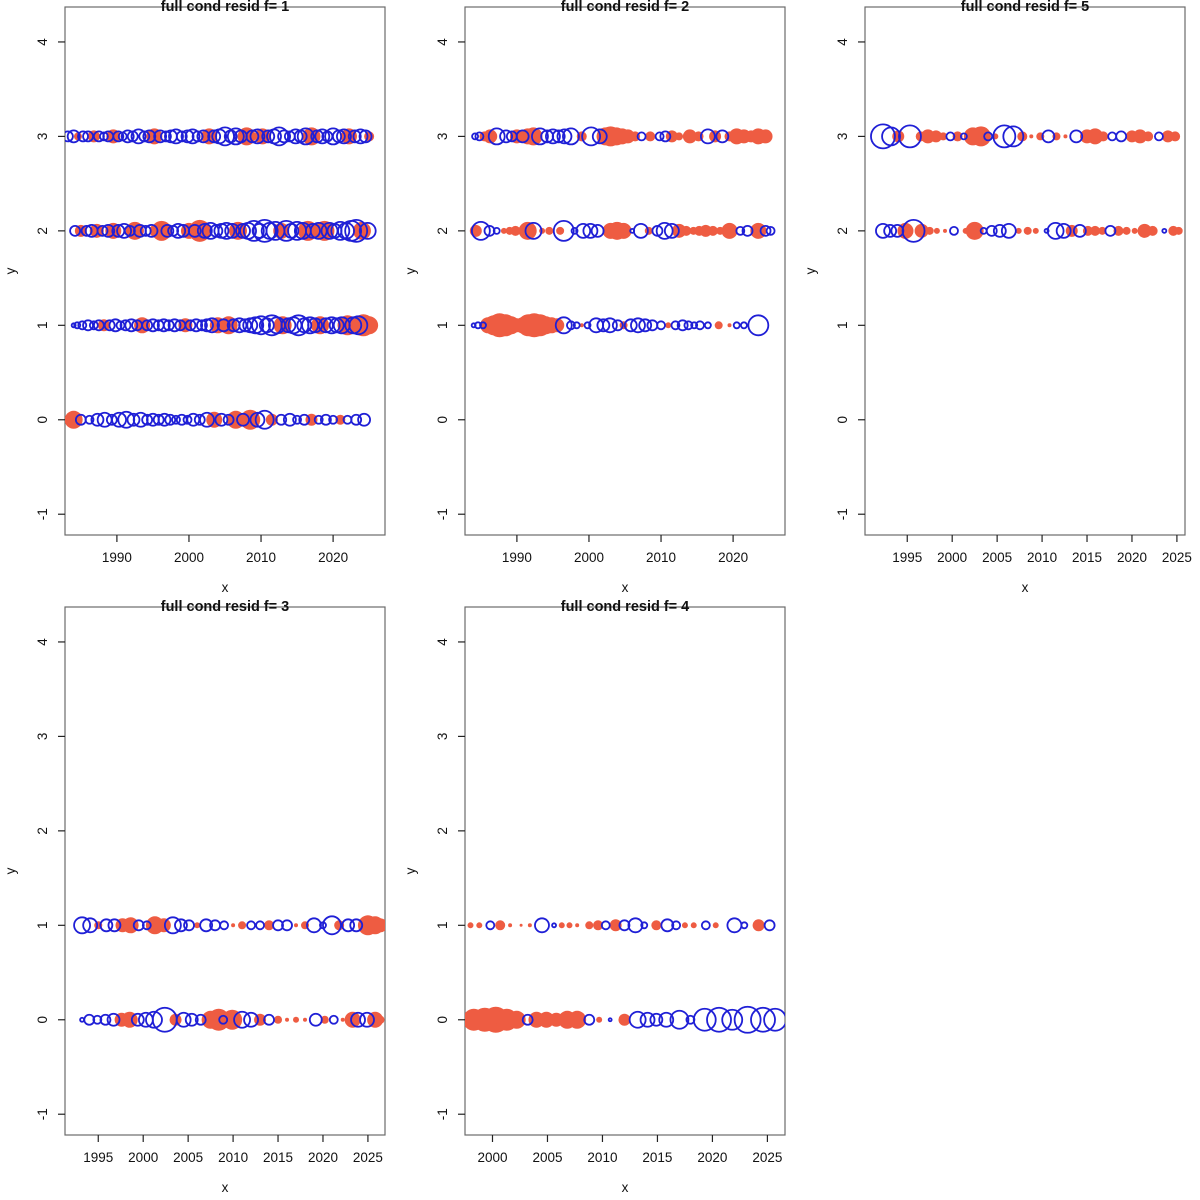  What do you see at coordinates (1087, 557) in the screenshot?
I see `x-tick-label: 2015` at bounding box center [1087, 557].